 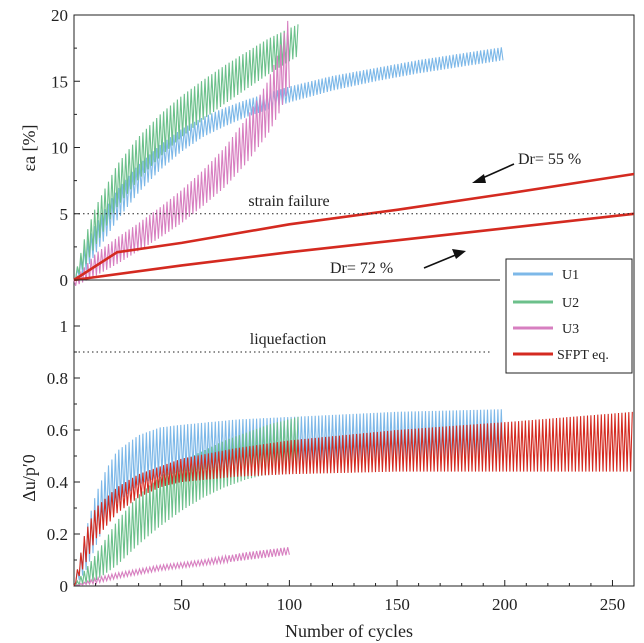 I want to click on y-tick-label-1-0: 0, so click(x=64, y=586).